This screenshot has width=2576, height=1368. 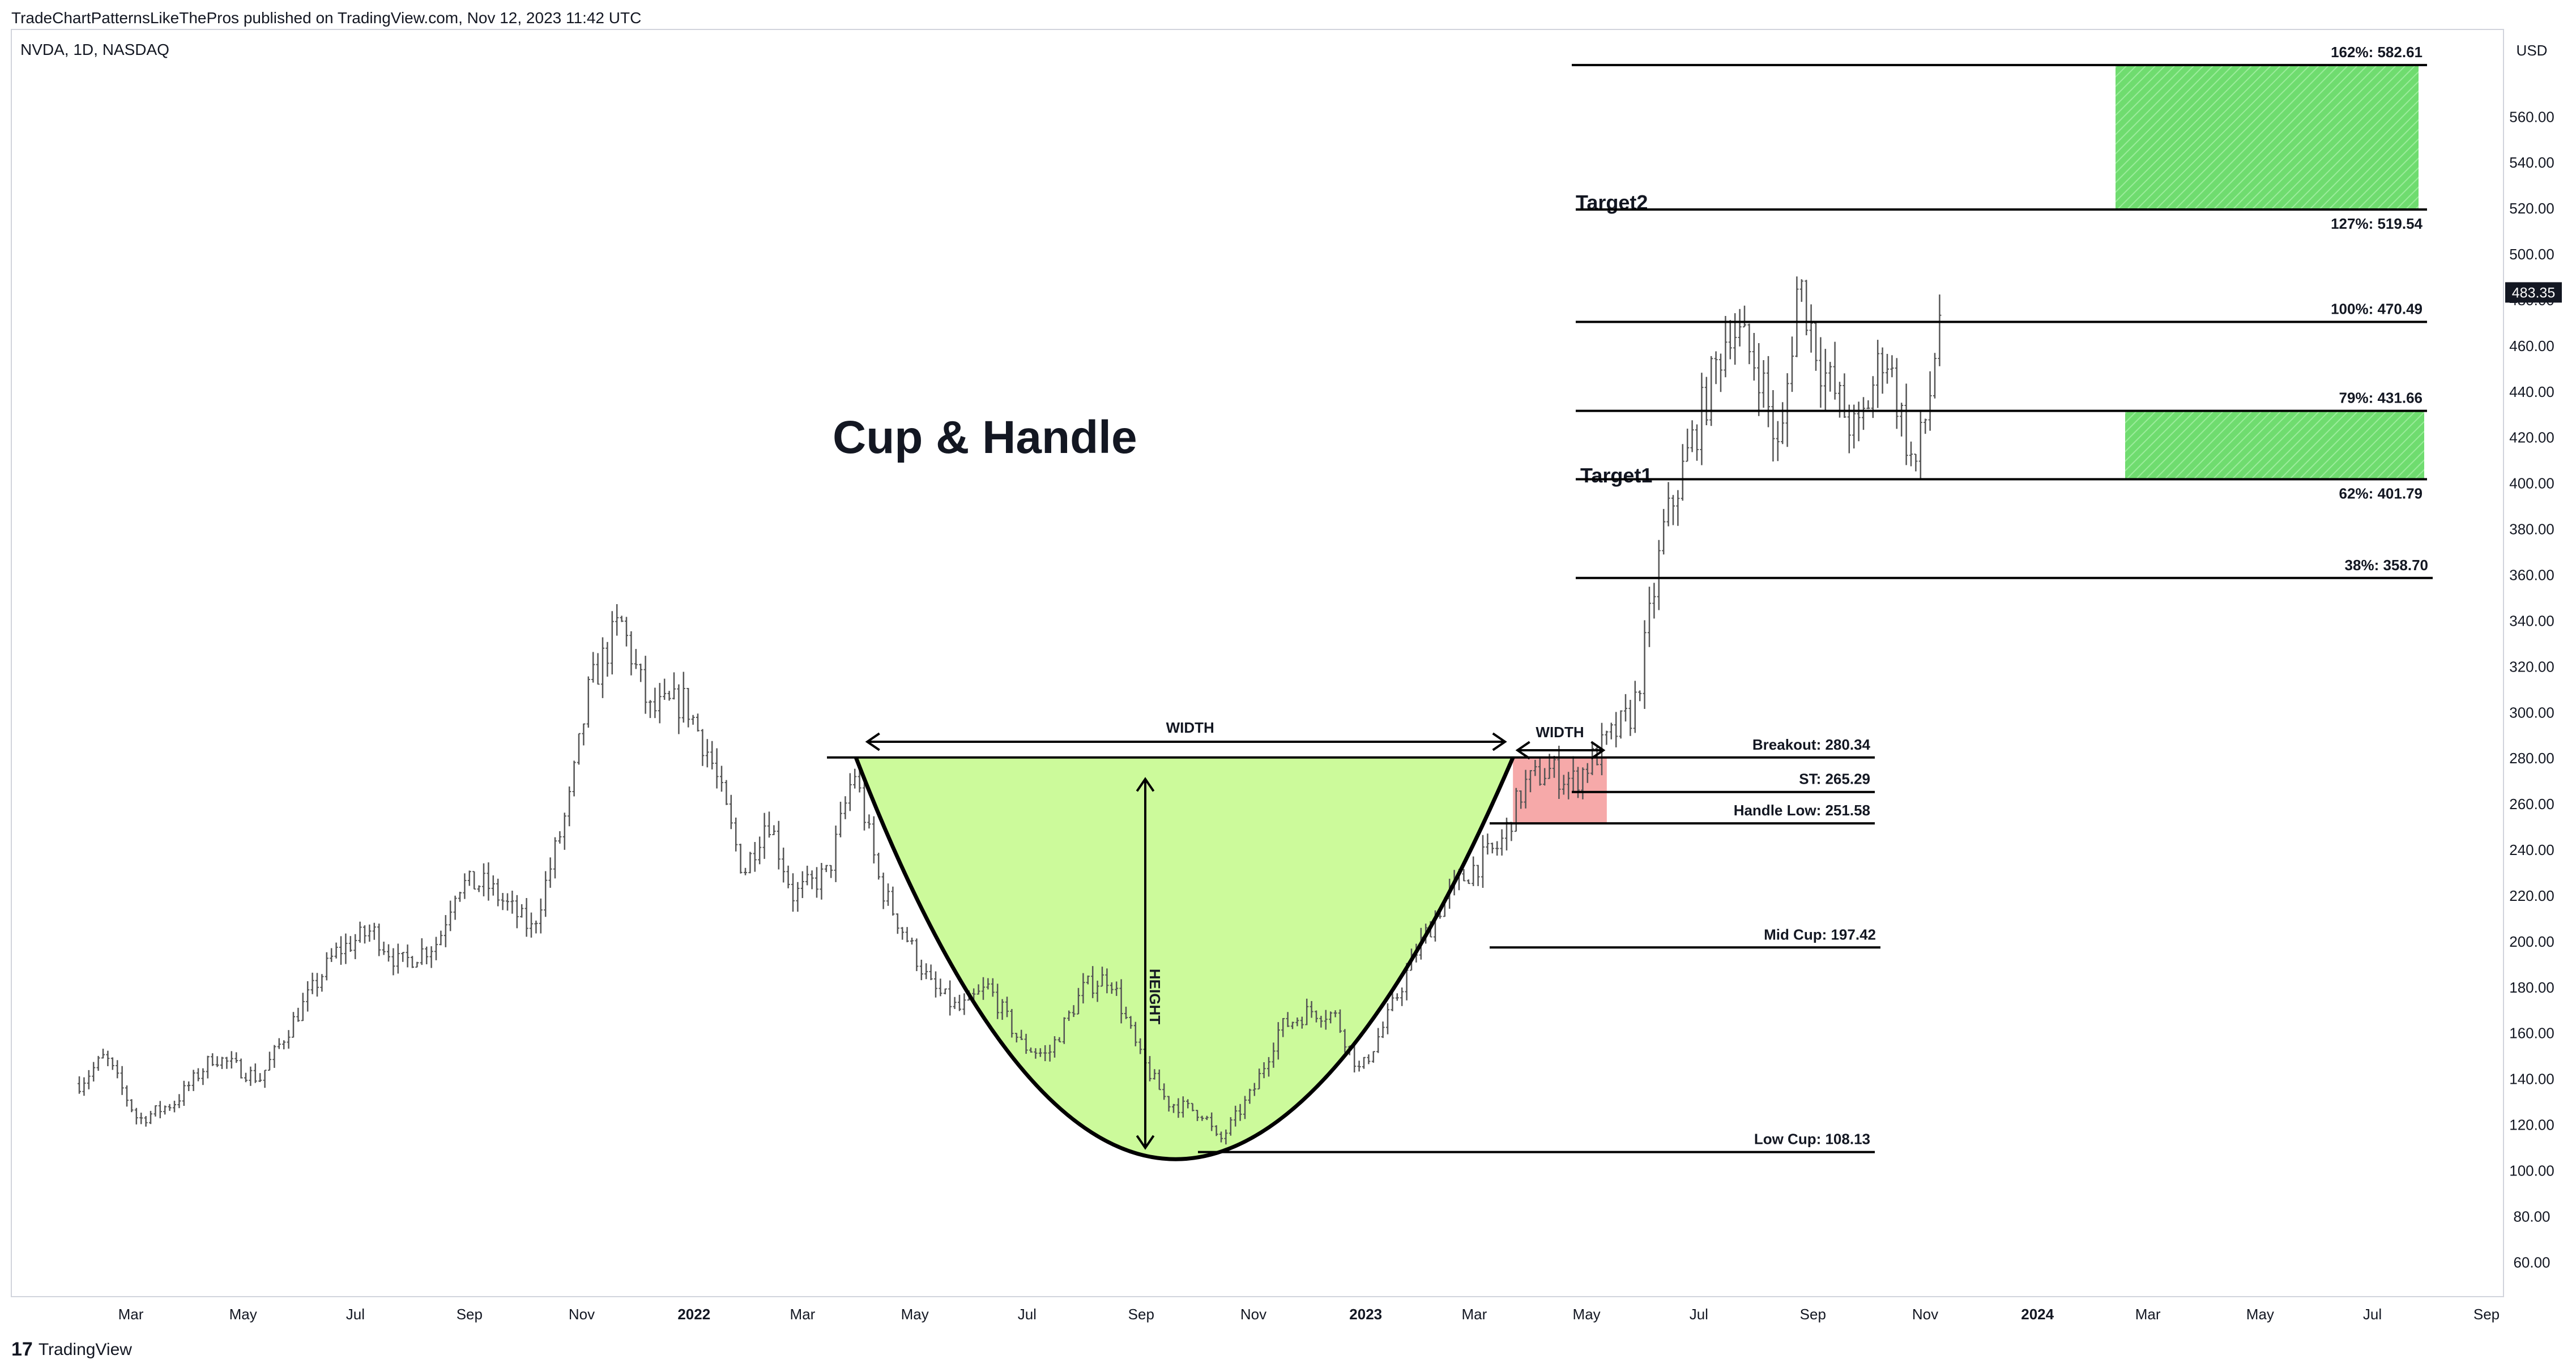 What do you see at coordinates (1820, 934) in the screenshot?
I see `level-label: Mid Cup: 197.42` at bounding box center [1820, 934].